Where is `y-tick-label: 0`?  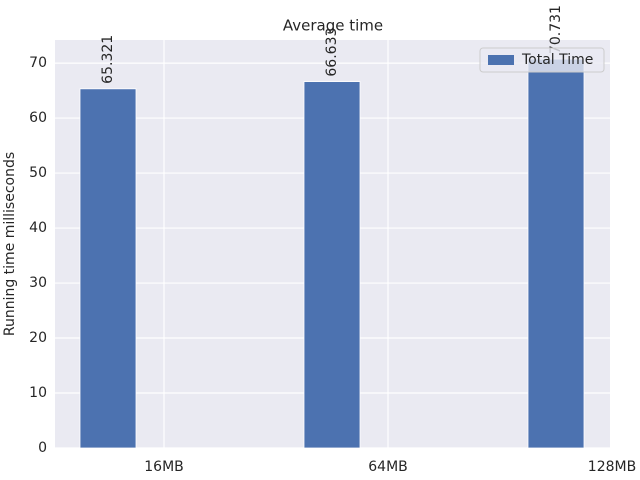 y-tick-label: 0 is located at coordinates (42, 448).